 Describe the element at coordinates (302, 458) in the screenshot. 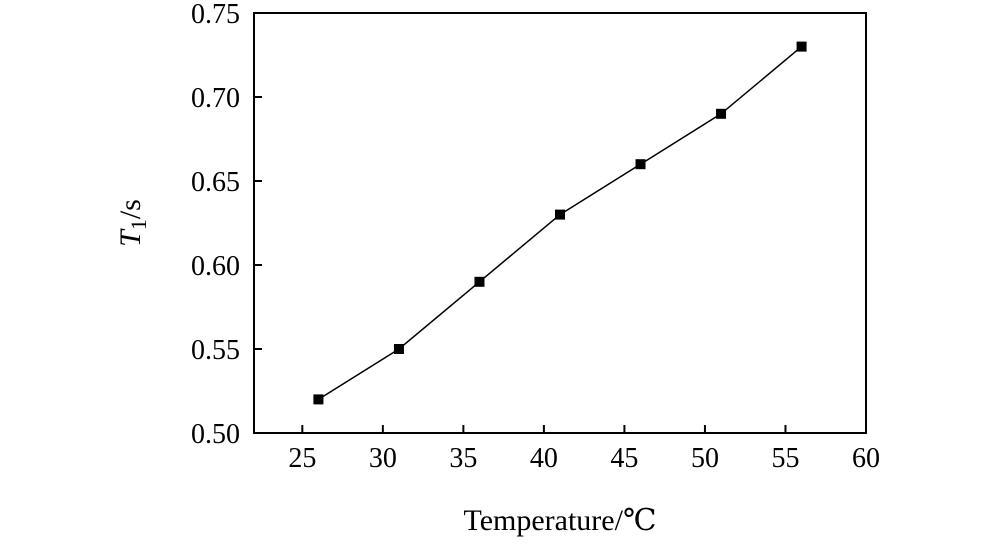

I see `x-tick-label: 25` at that location.